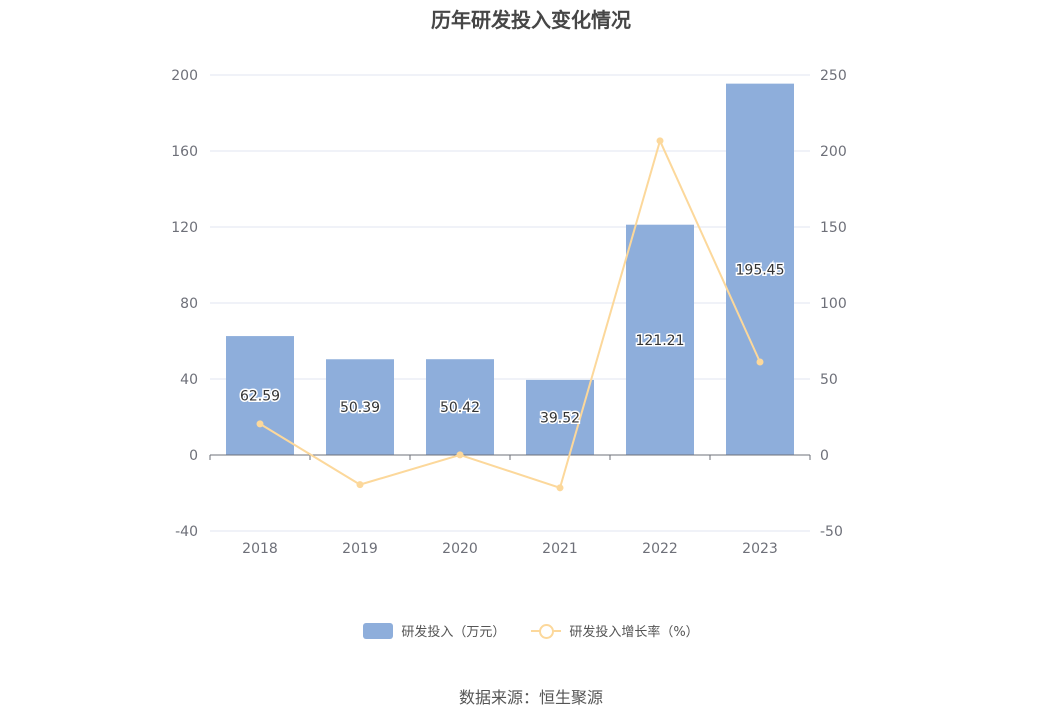 This screenshot has height=718, width=1062. I want to click on x-tick-label: 2019, so click(360, 549).